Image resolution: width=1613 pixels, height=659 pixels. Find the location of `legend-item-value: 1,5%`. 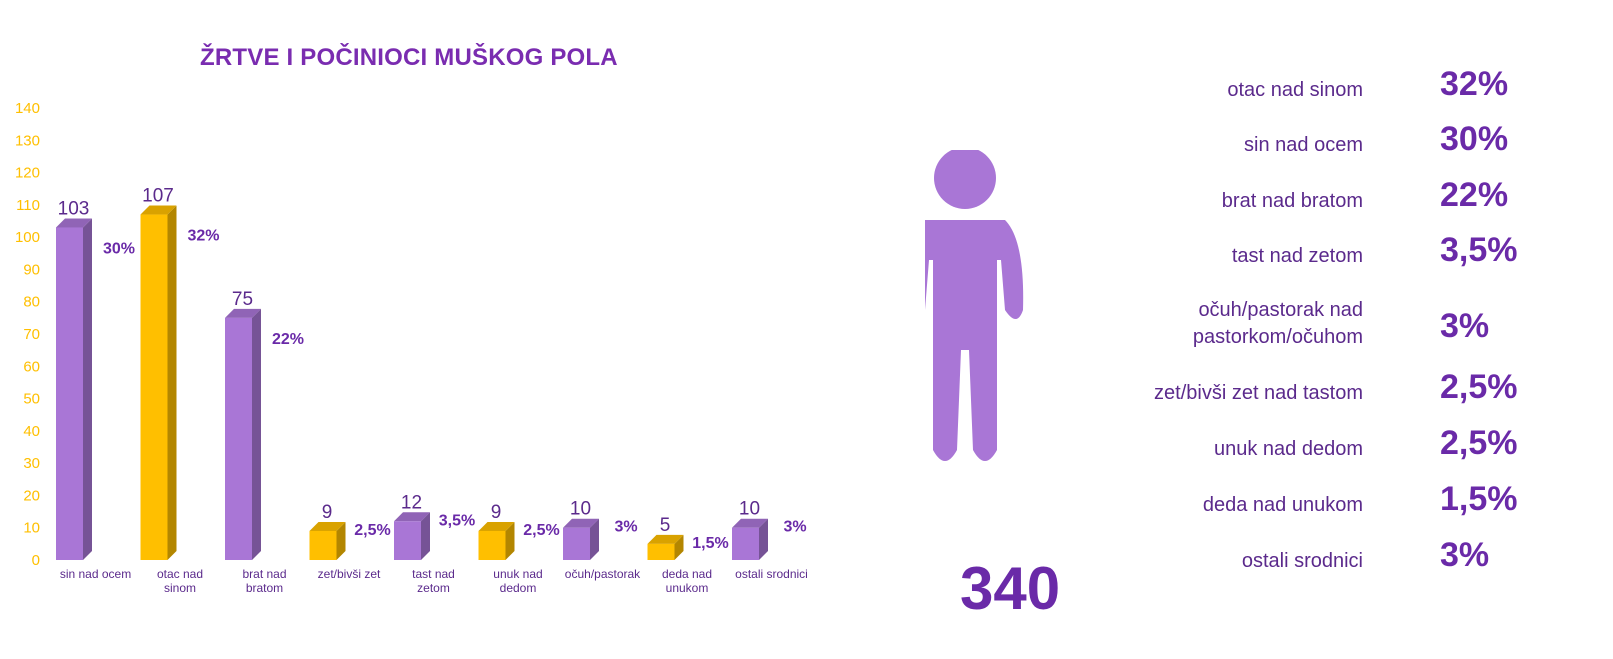

legend-item-value: 1,5% is located at coordinates (1479, 499).